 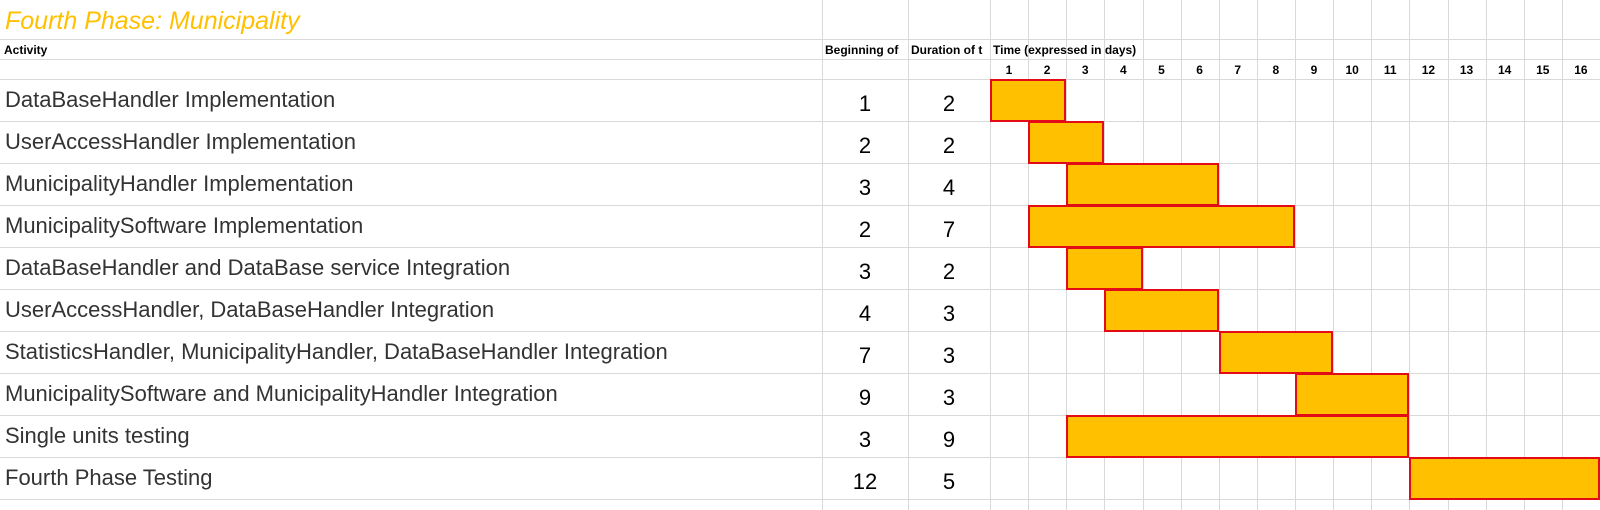 I want to click on activity-label: MunicipalitySoftware Implementation, so click(x=184, y=225).